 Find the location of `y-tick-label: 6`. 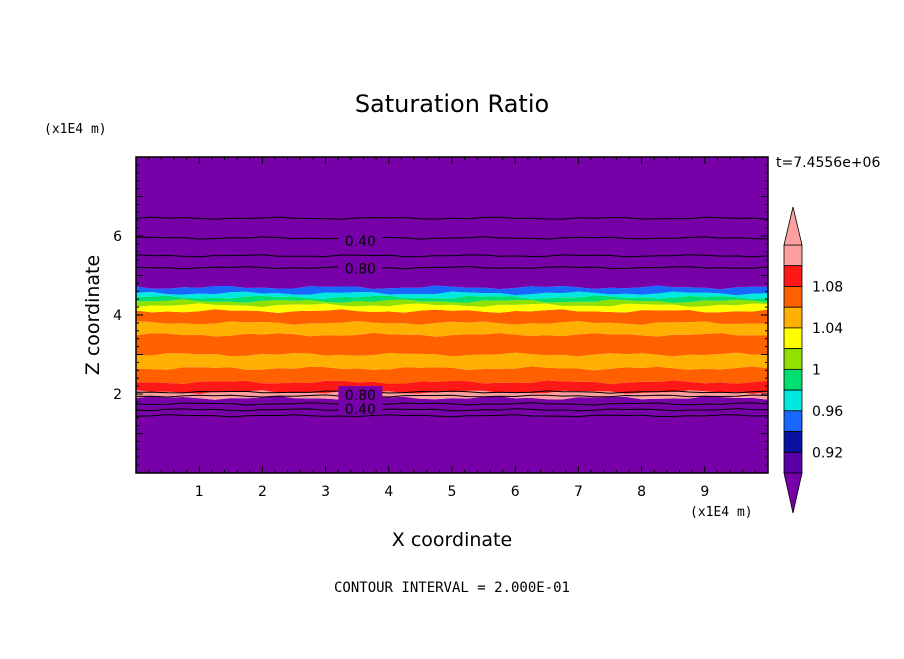

y-tick-label: 6 is located at coordinates (117, 237).